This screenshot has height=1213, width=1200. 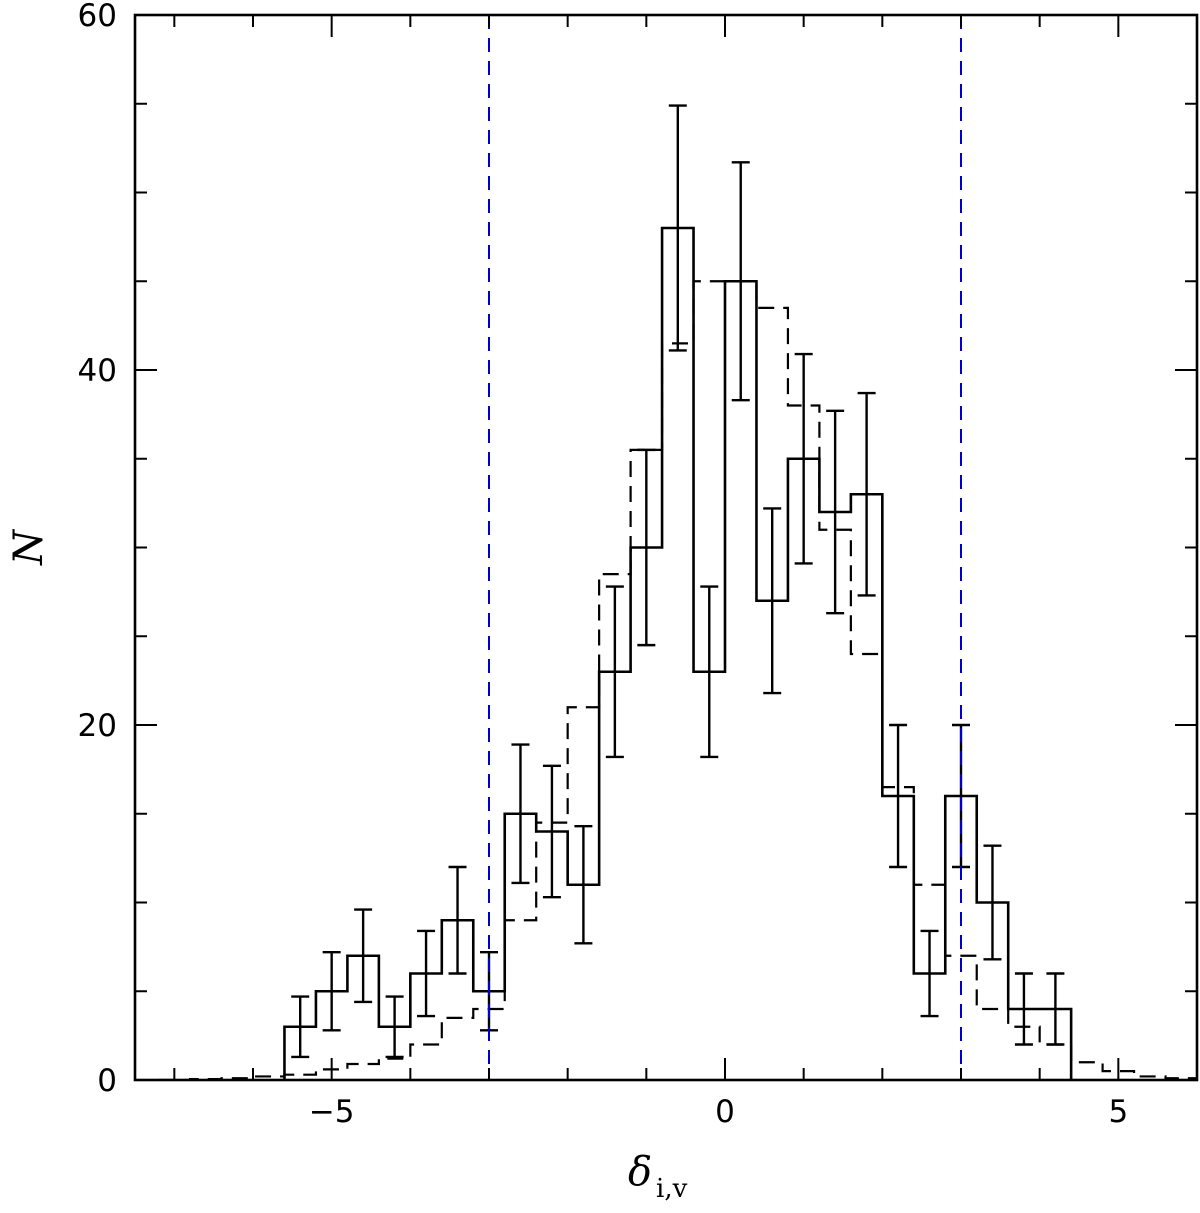 I want to click on x-tick-label: −5, so click(x=332, y=1112).